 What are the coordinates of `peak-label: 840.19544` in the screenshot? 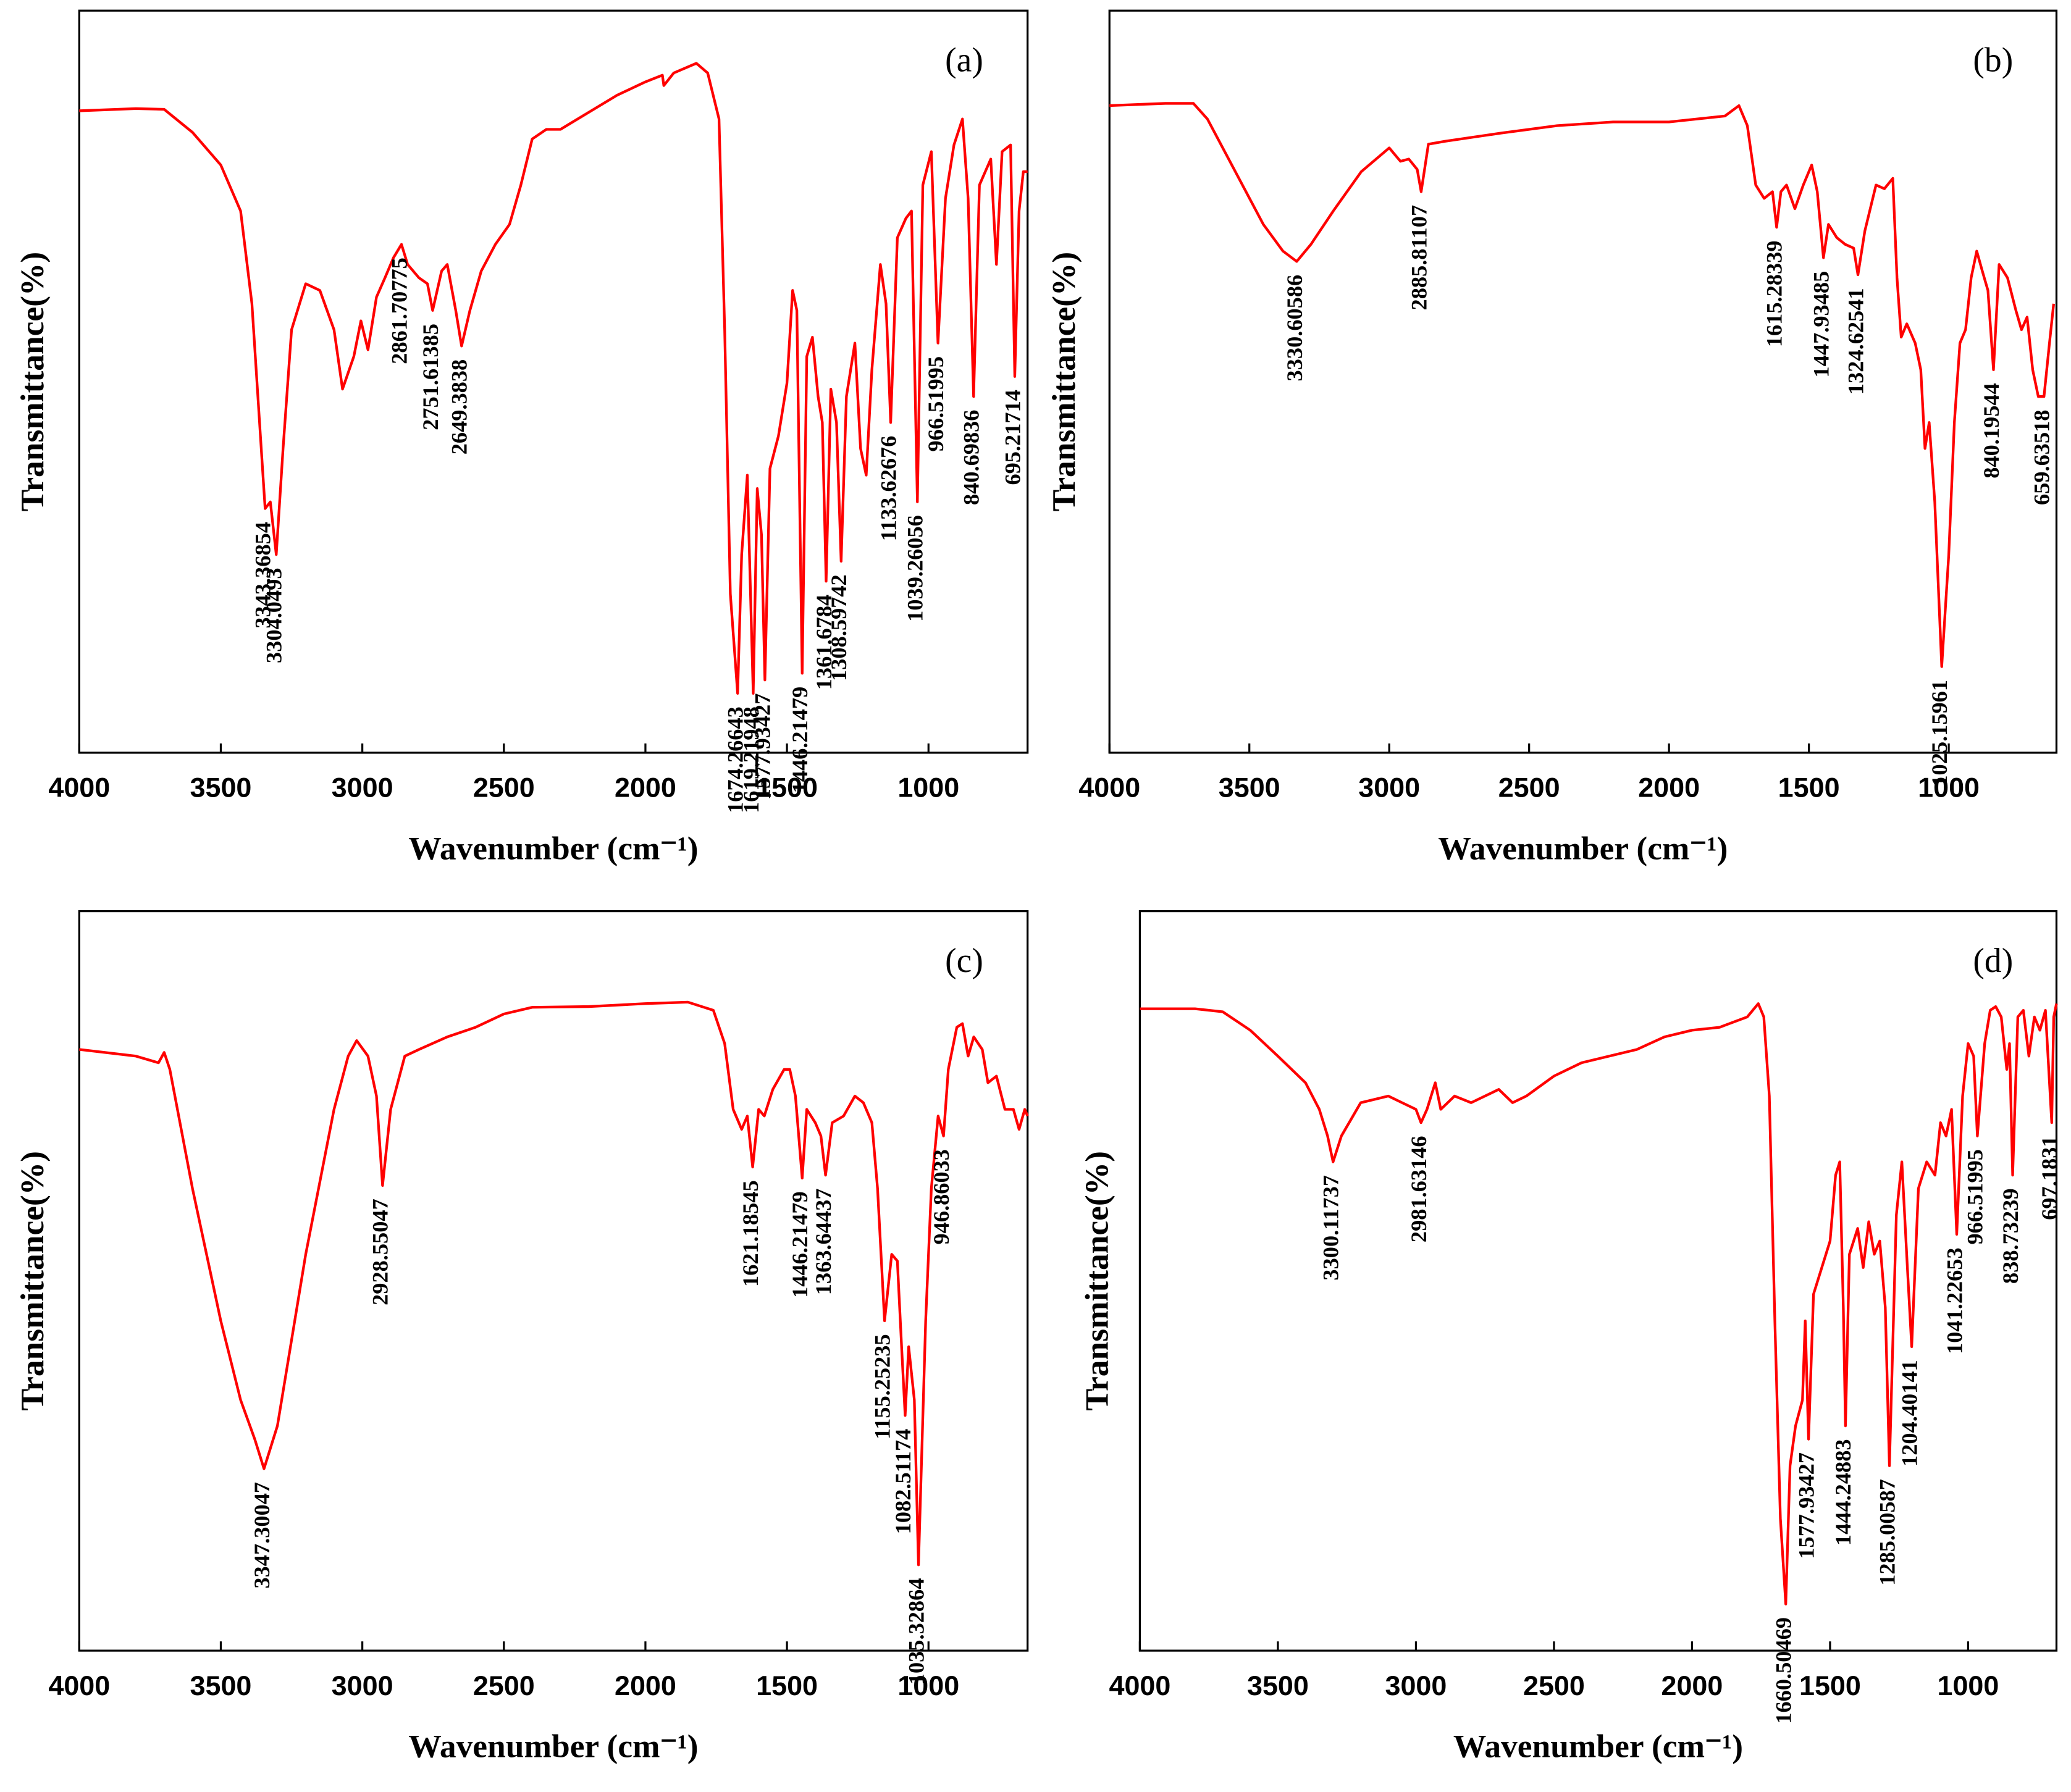 It's located at (1991, 430).